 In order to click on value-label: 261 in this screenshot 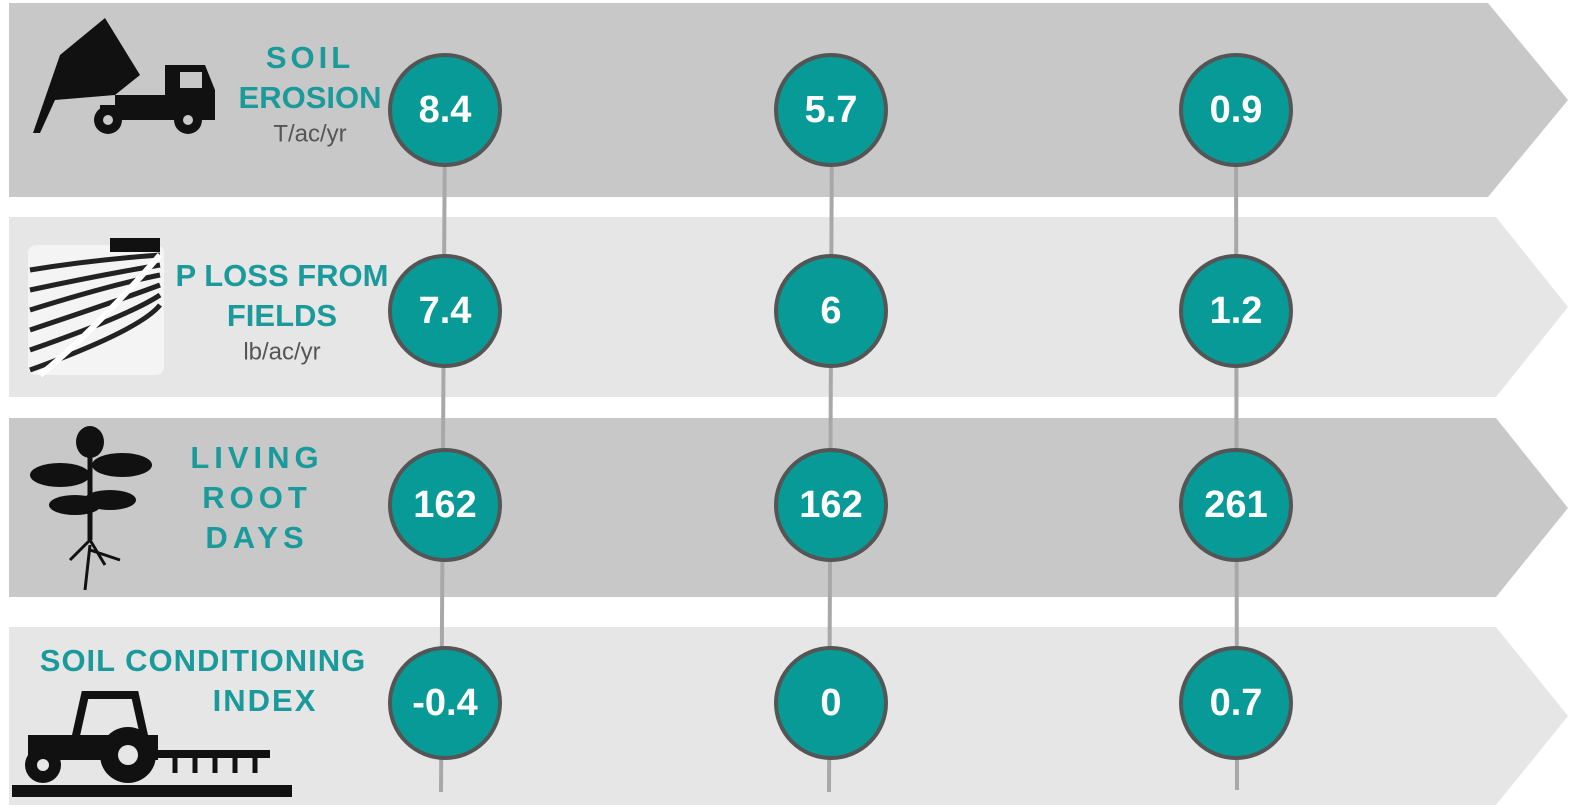, I will do `click(1235, 505)`.